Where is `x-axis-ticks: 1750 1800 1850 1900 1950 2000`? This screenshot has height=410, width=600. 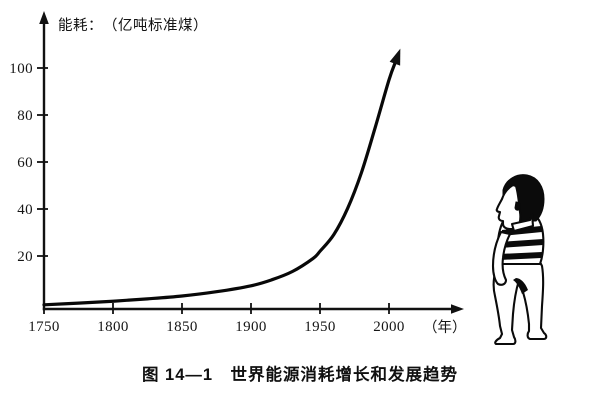
x-axis-ticks: 1750 1800 1850 1900 1950 2000 is located at coordinates (216, 319).